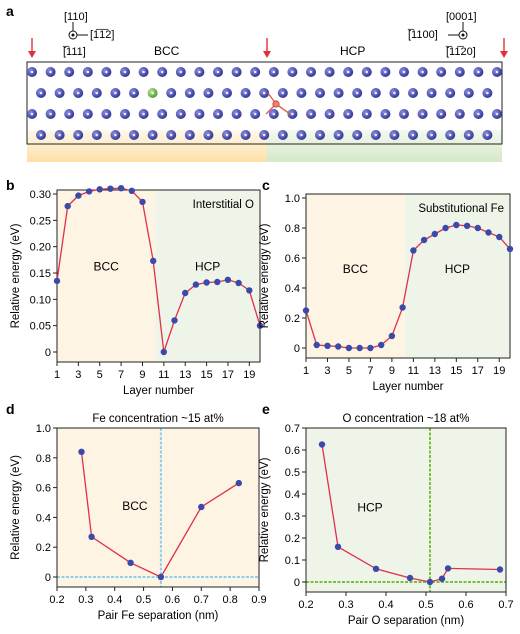 The width and height of the screenshot is (520, 634). What do you see at coordinates (76, 17) in the screenshot?
I see `dir-label-110: [110]` at bounding box center [76, 17].